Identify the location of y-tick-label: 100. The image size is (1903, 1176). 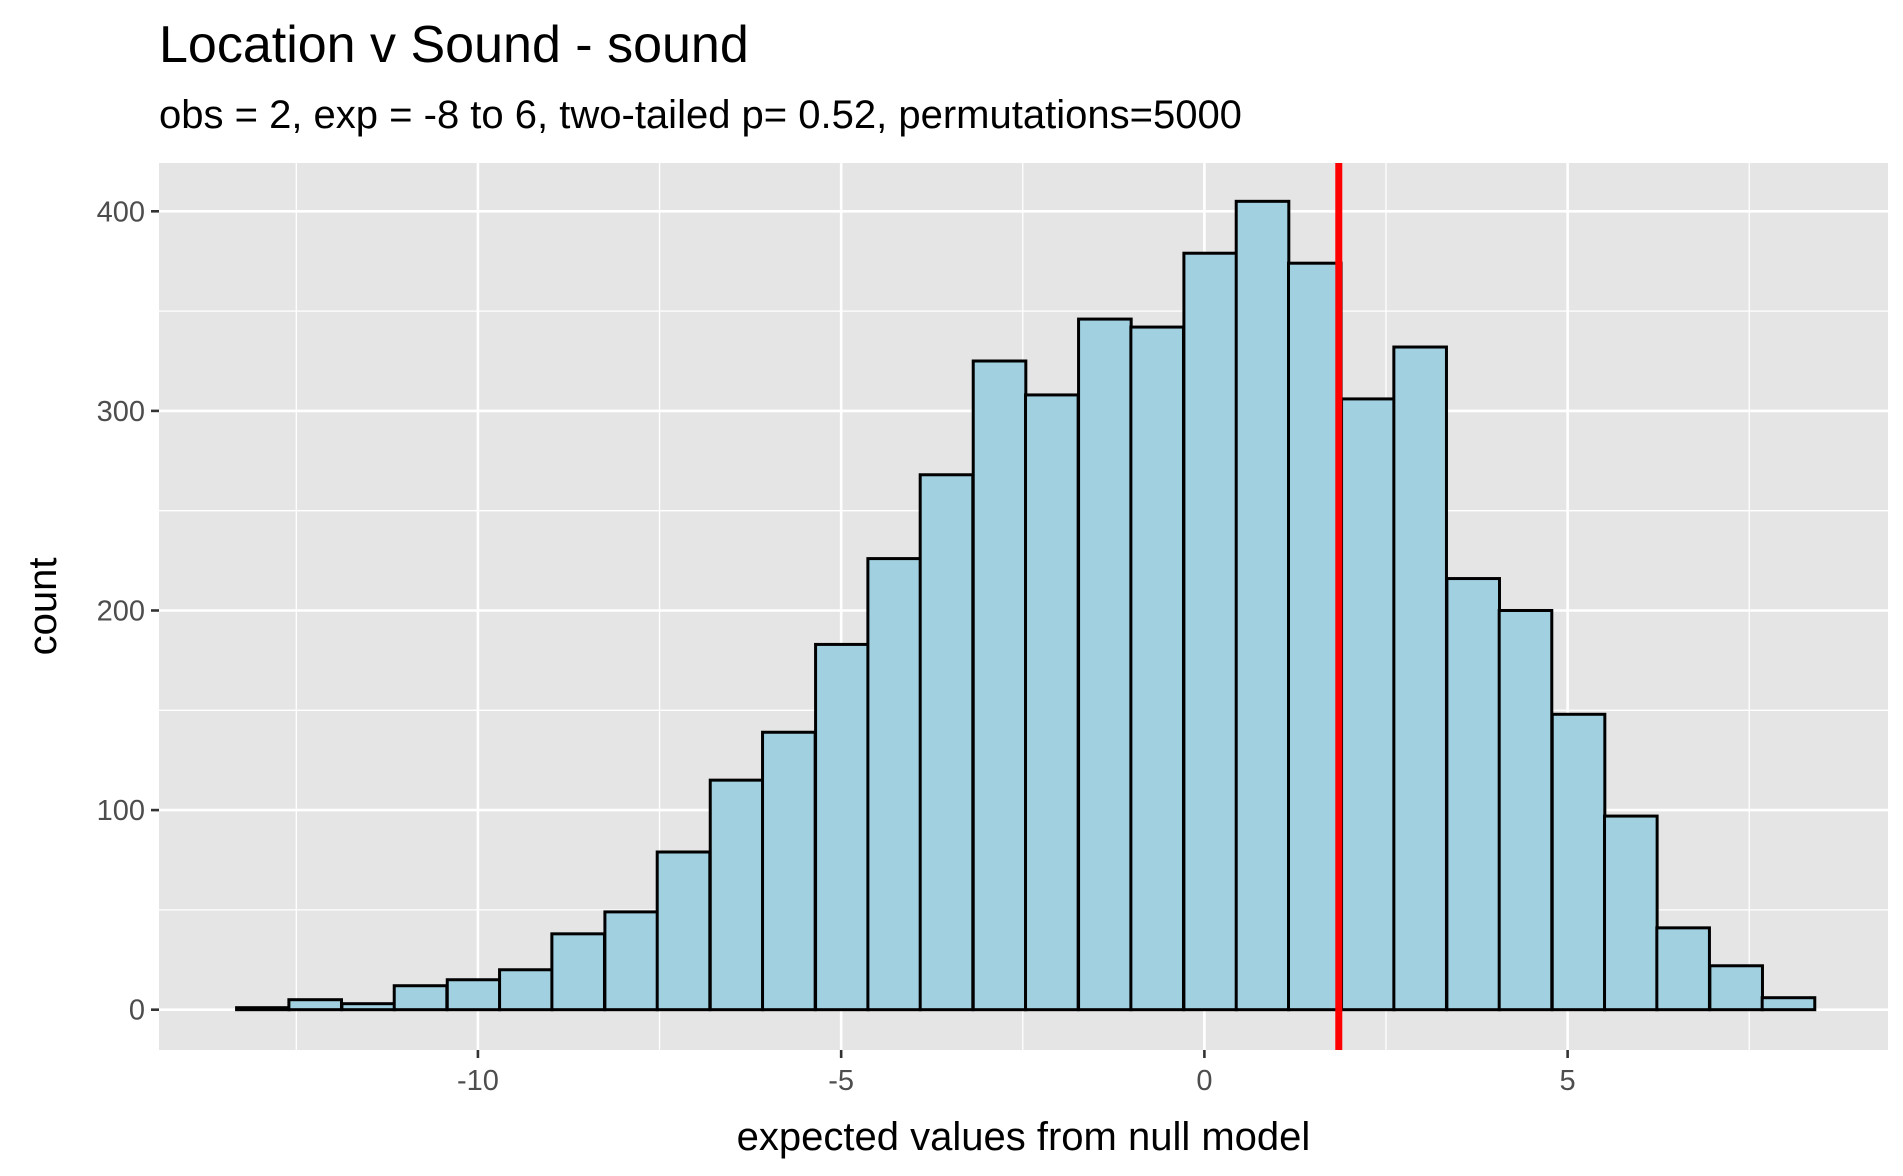
(121, 811).